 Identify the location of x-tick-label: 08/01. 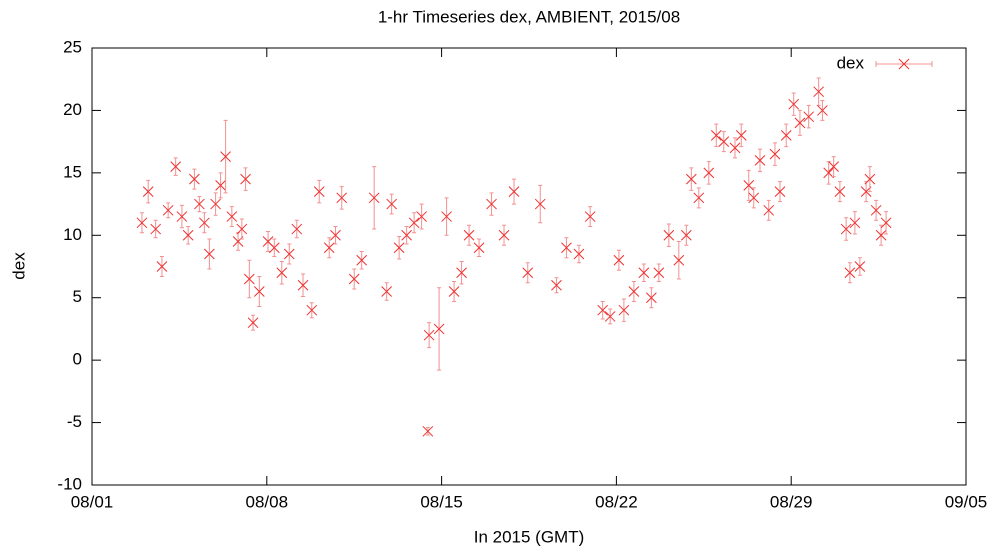
(92, 501).